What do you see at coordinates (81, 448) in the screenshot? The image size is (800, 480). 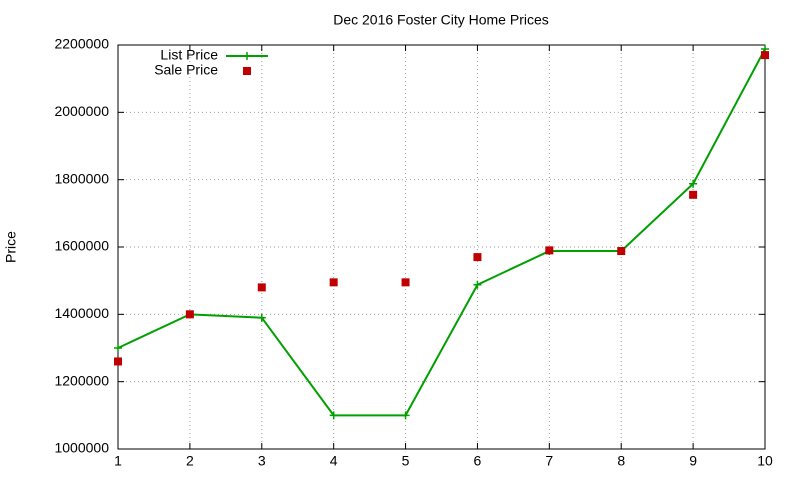 I see `y-tick-label: 1000000` at bounding box center [81, 448].